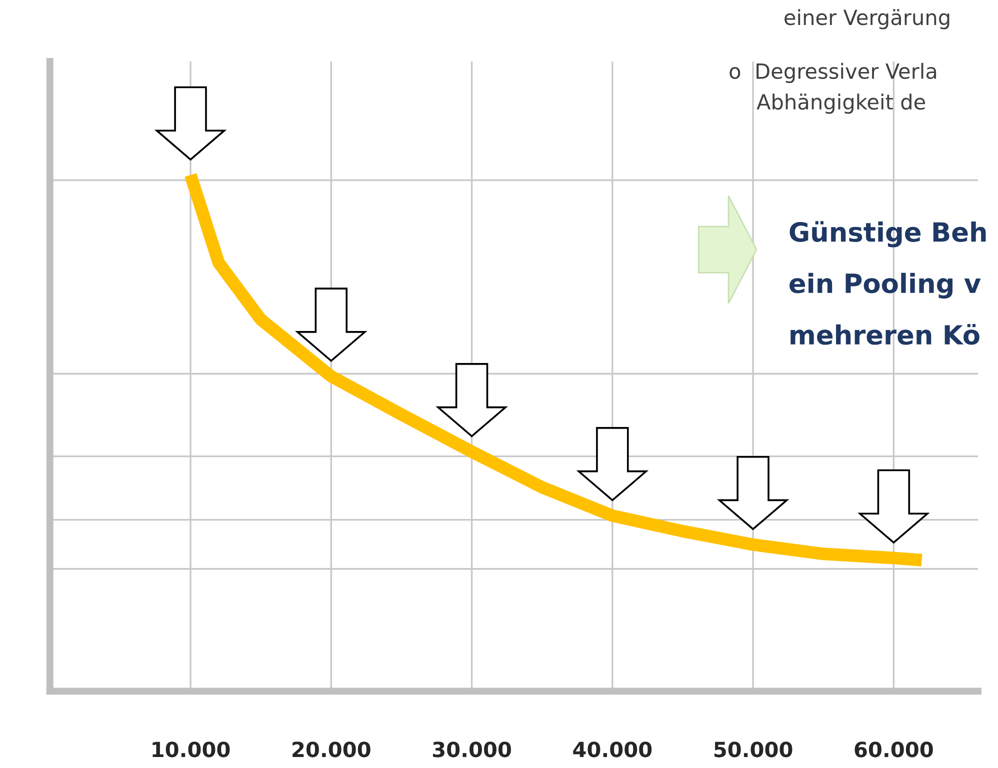  What do you see at coordinates (833, 73) in the screenshot?
I see `text: o Degressiver Verla` at bounding box center [833, 73].